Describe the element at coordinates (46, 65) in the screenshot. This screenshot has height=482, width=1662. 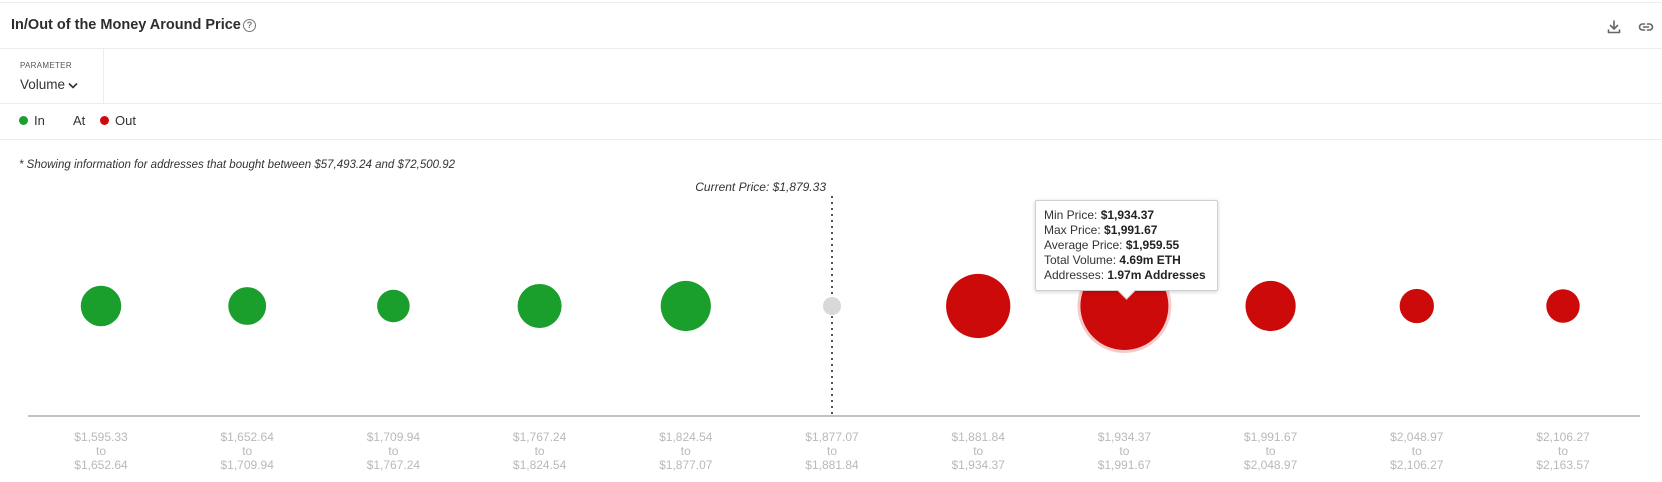
I see `parameter-label: PARAMETER` at that location.